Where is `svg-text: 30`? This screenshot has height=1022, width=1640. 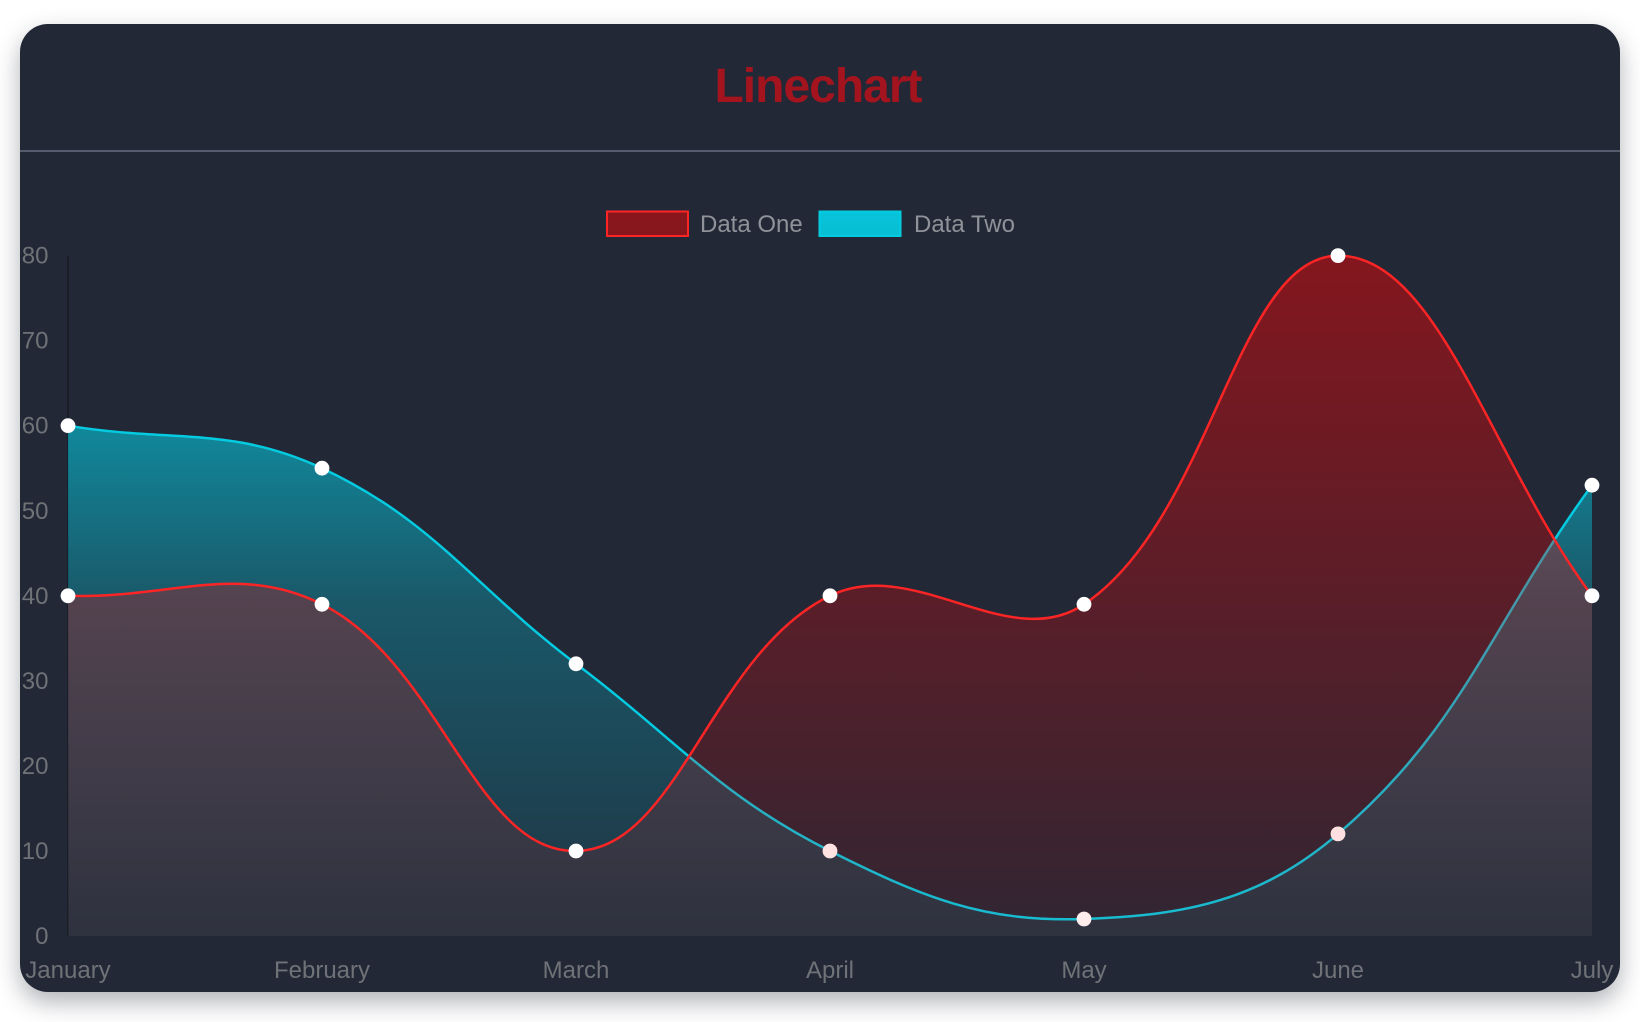
svg-text: 30 is located at coordinates (35, 681).